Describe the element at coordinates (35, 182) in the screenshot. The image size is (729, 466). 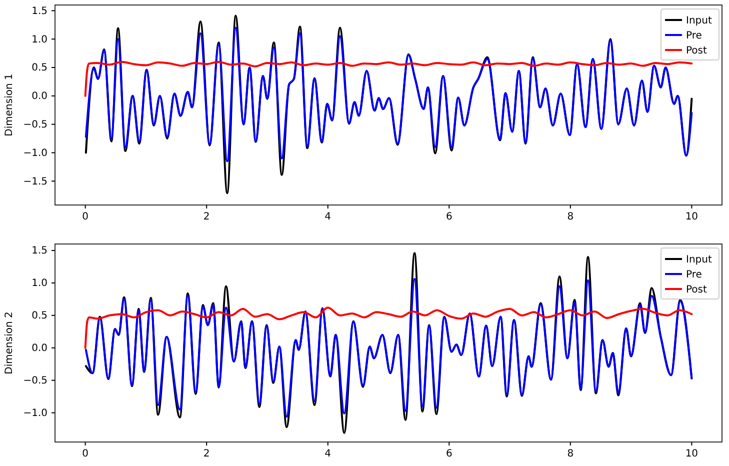
I see `y-tick-label: −1.5` at that location.